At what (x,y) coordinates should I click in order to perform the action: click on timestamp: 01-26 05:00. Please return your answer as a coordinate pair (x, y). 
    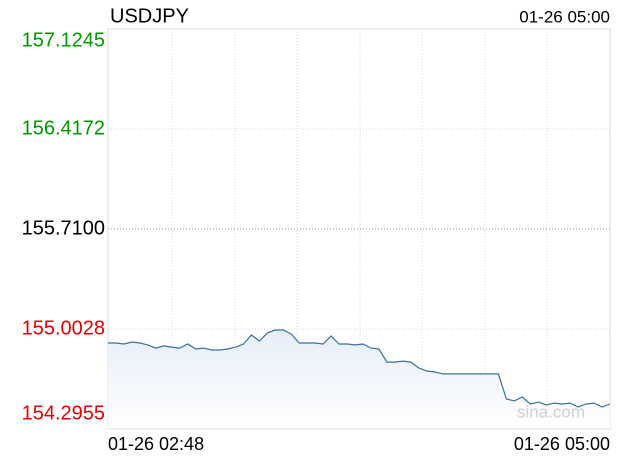
    Looking at the image, I should click on (564, 16).